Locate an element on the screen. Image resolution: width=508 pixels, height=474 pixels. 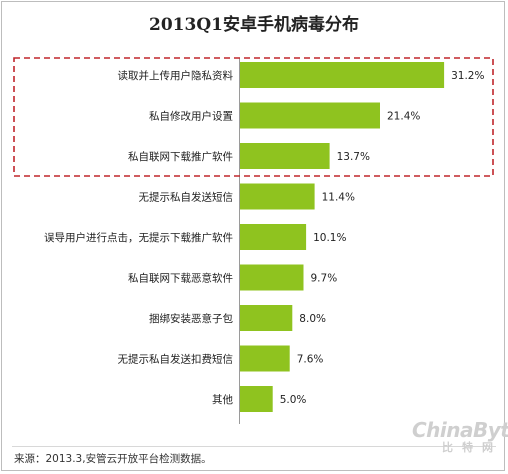
category-label: 无提示私自发送短信 is located at coordinates (186, 197).